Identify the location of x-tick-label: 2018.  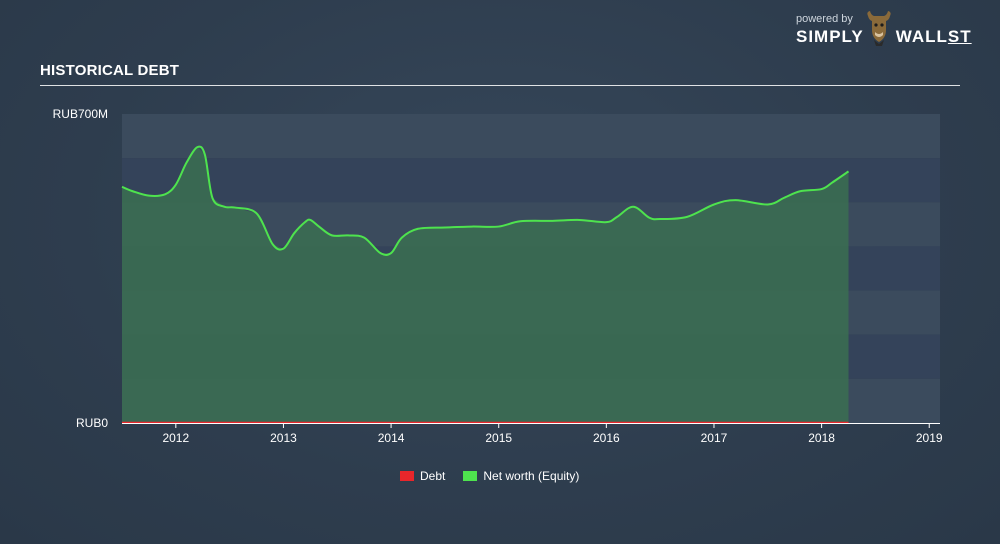
(821, 438).